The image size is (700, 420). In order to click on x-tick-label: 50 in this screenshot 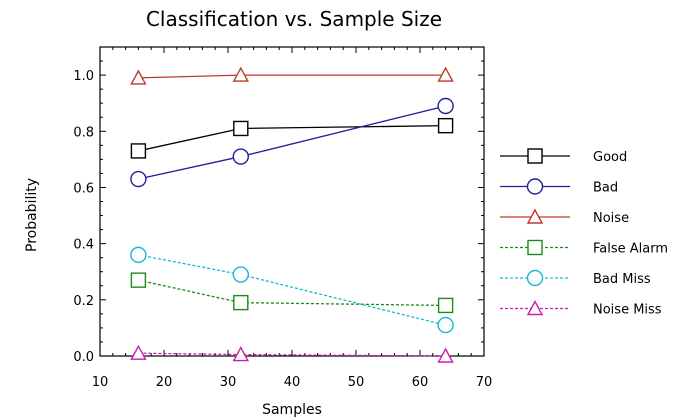, I will do `click(356, 382)`.